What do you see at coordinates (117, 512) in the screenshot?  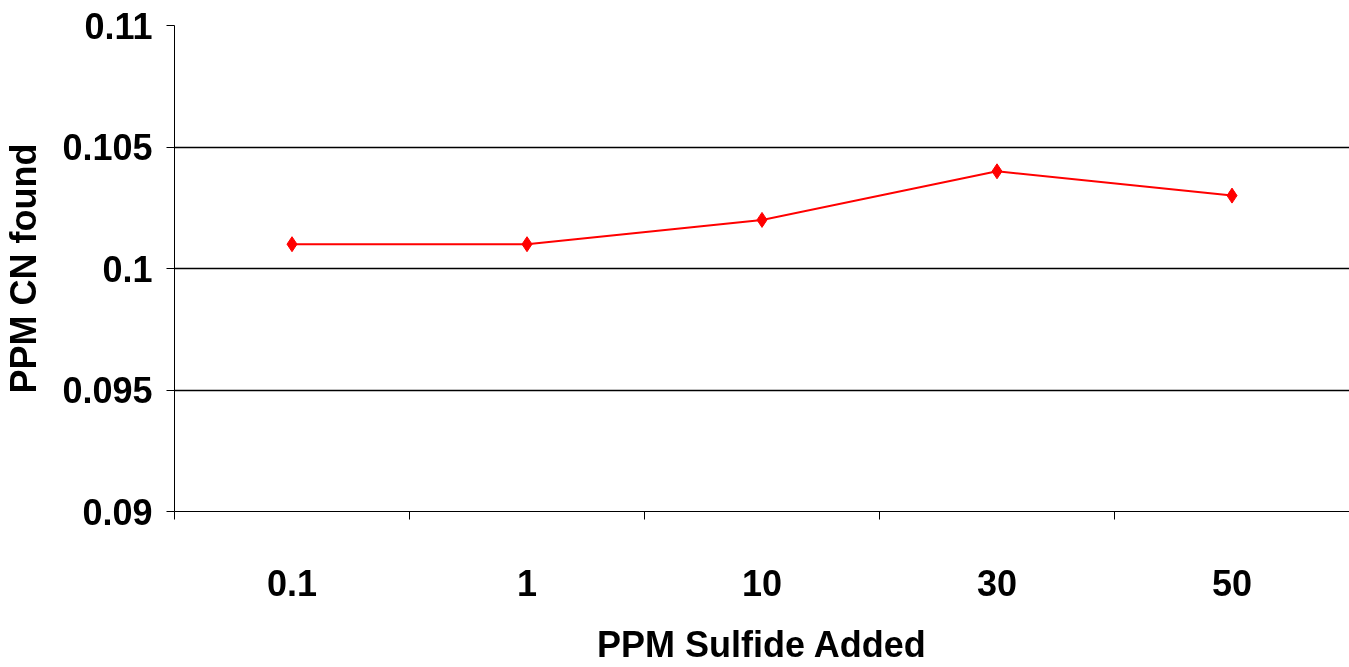 I see `y-tick-label: 0.09` at bounding box center [117, 512].